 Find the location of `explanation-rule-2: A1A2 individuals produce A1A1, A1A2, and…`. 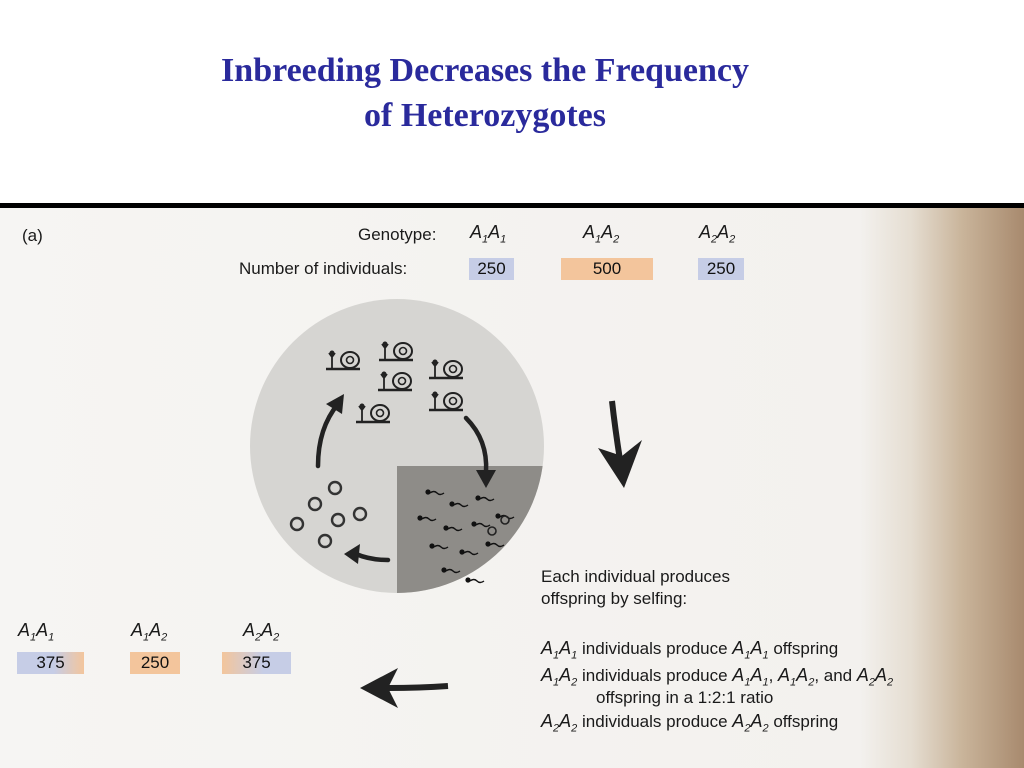

explanation-rule-2: A1A2 individuals produce A1A1, A1A2, and… is located at coordinates (717, 677).